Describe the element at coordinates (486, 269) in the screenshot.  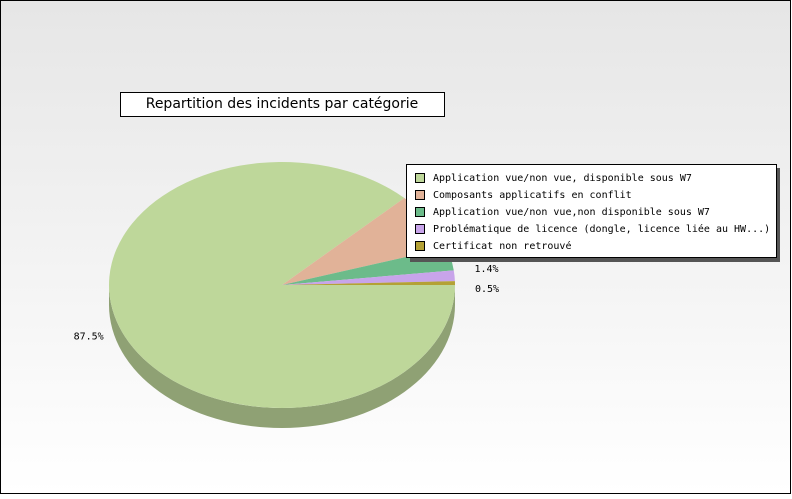
I see `data-label: 1.4%` at that location.